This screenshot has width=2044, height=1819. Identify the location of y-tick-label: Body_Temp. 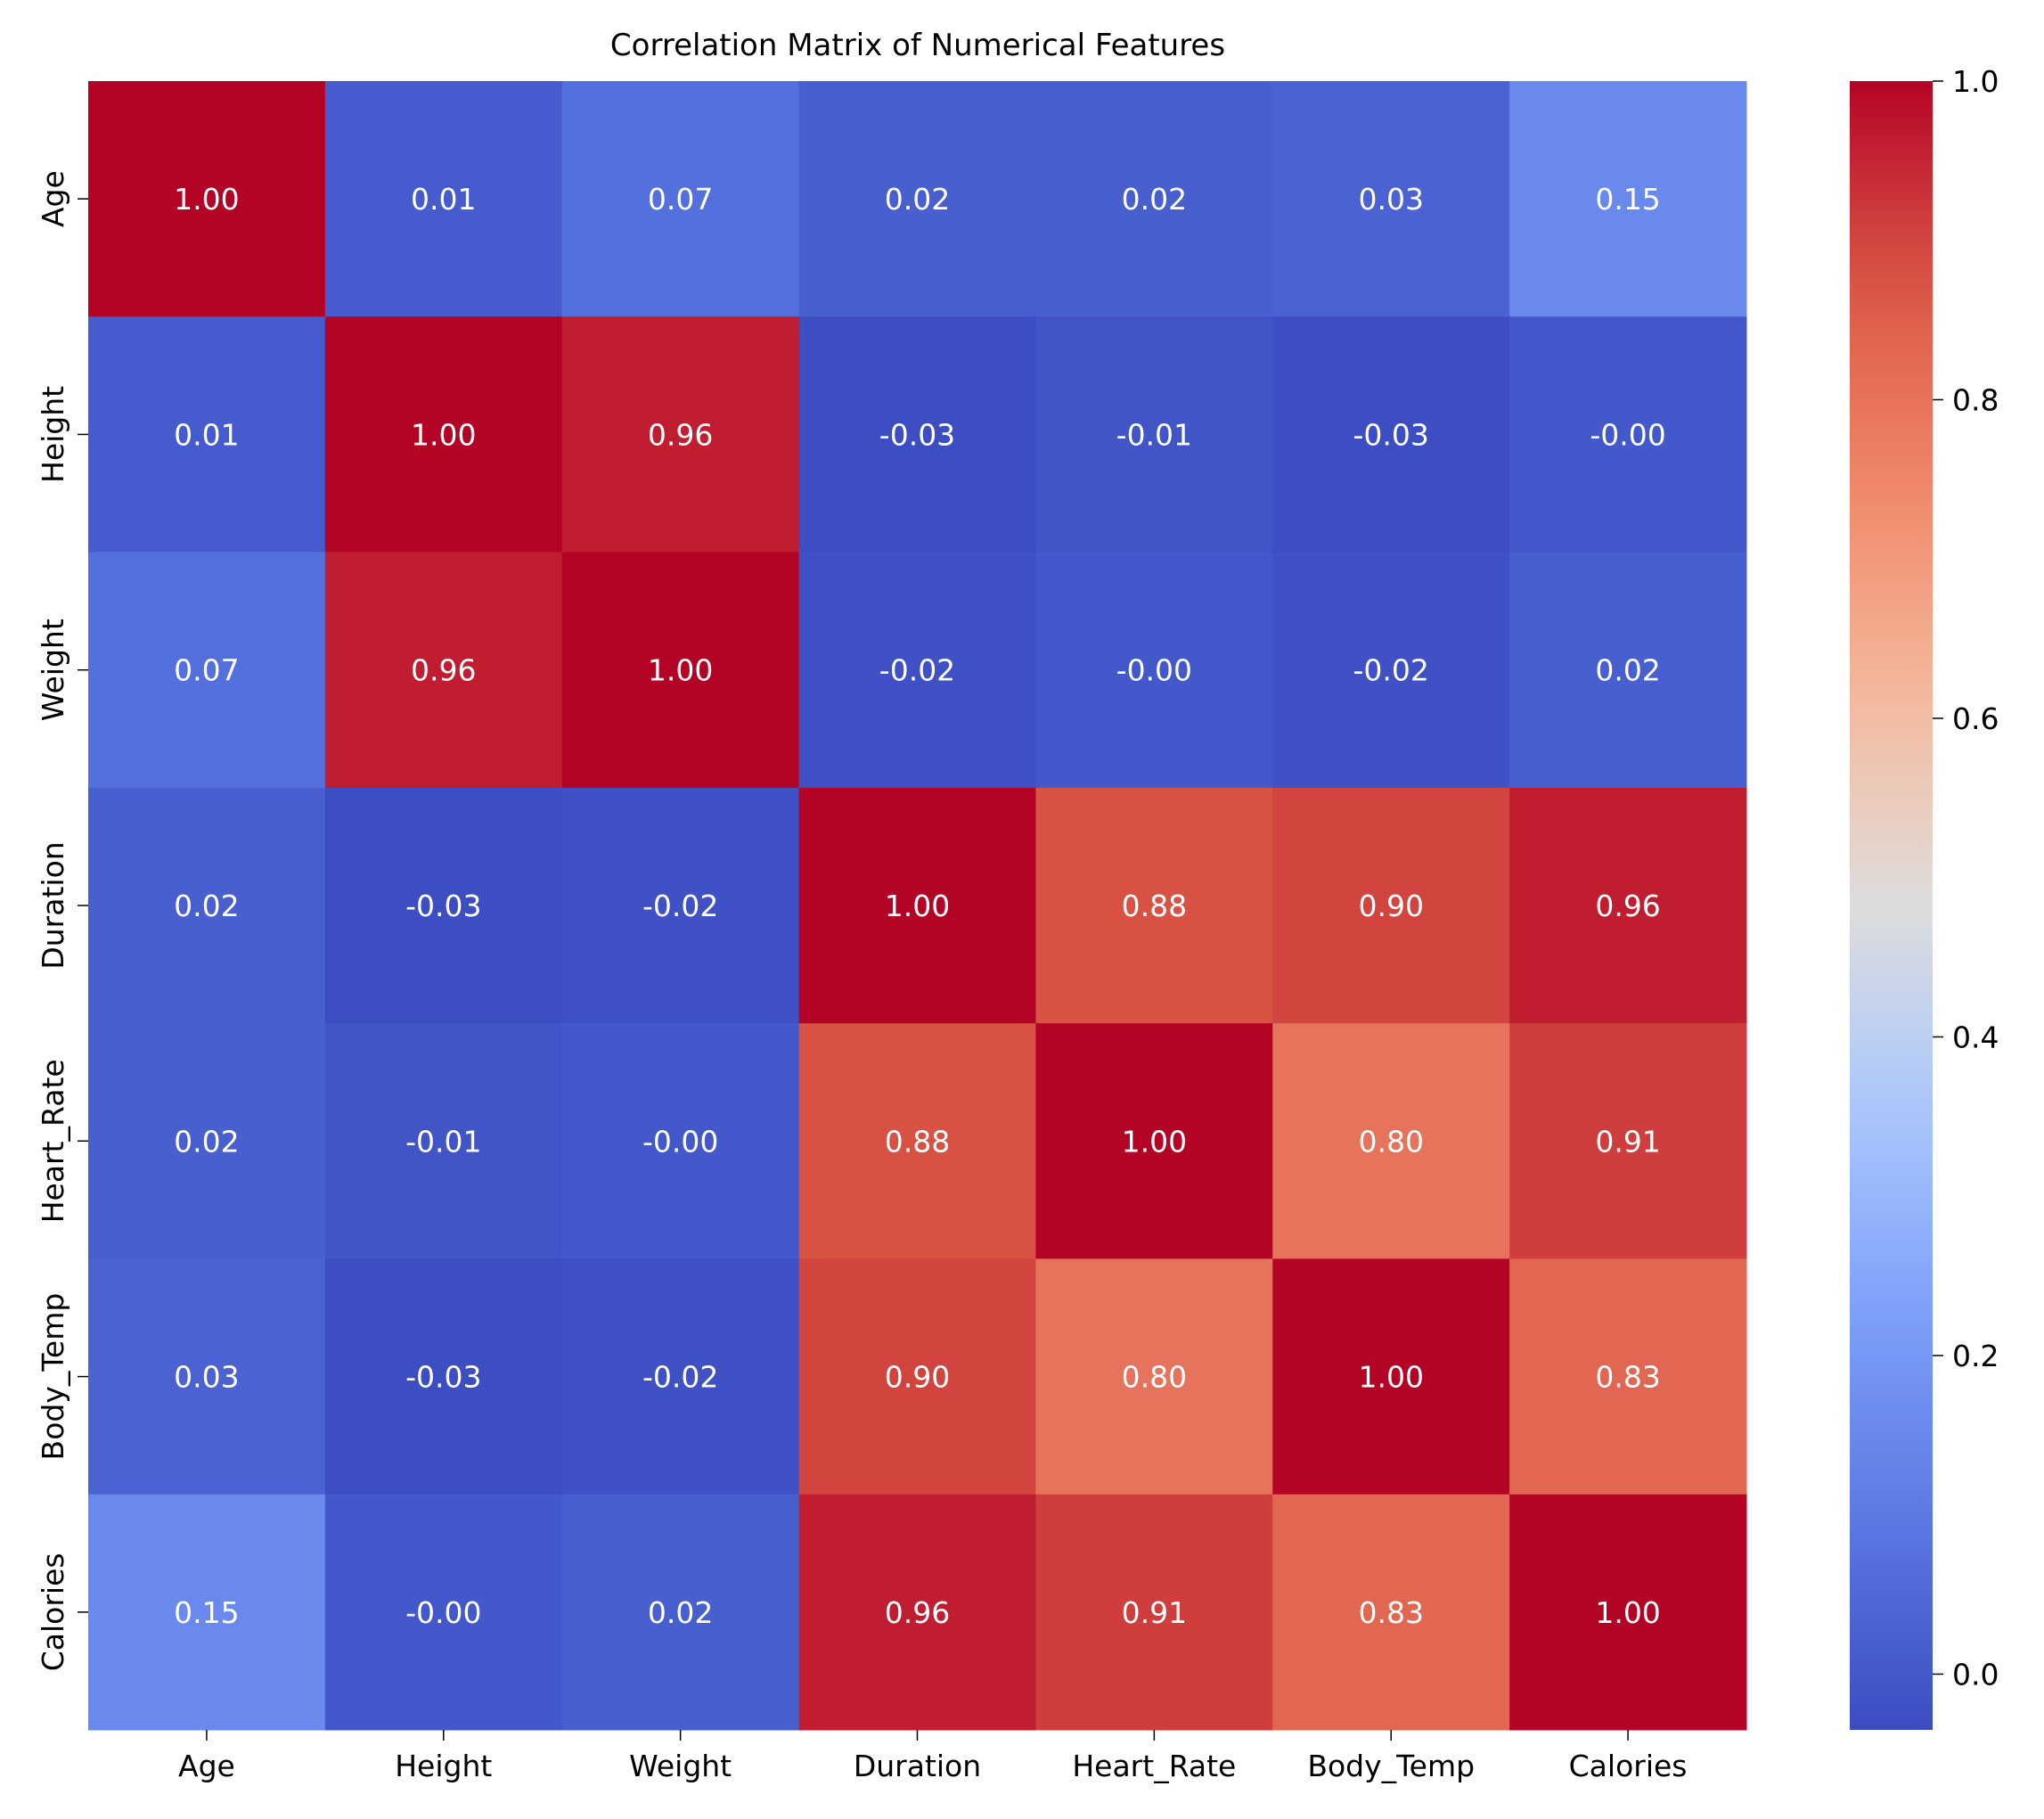
(53, 1377).